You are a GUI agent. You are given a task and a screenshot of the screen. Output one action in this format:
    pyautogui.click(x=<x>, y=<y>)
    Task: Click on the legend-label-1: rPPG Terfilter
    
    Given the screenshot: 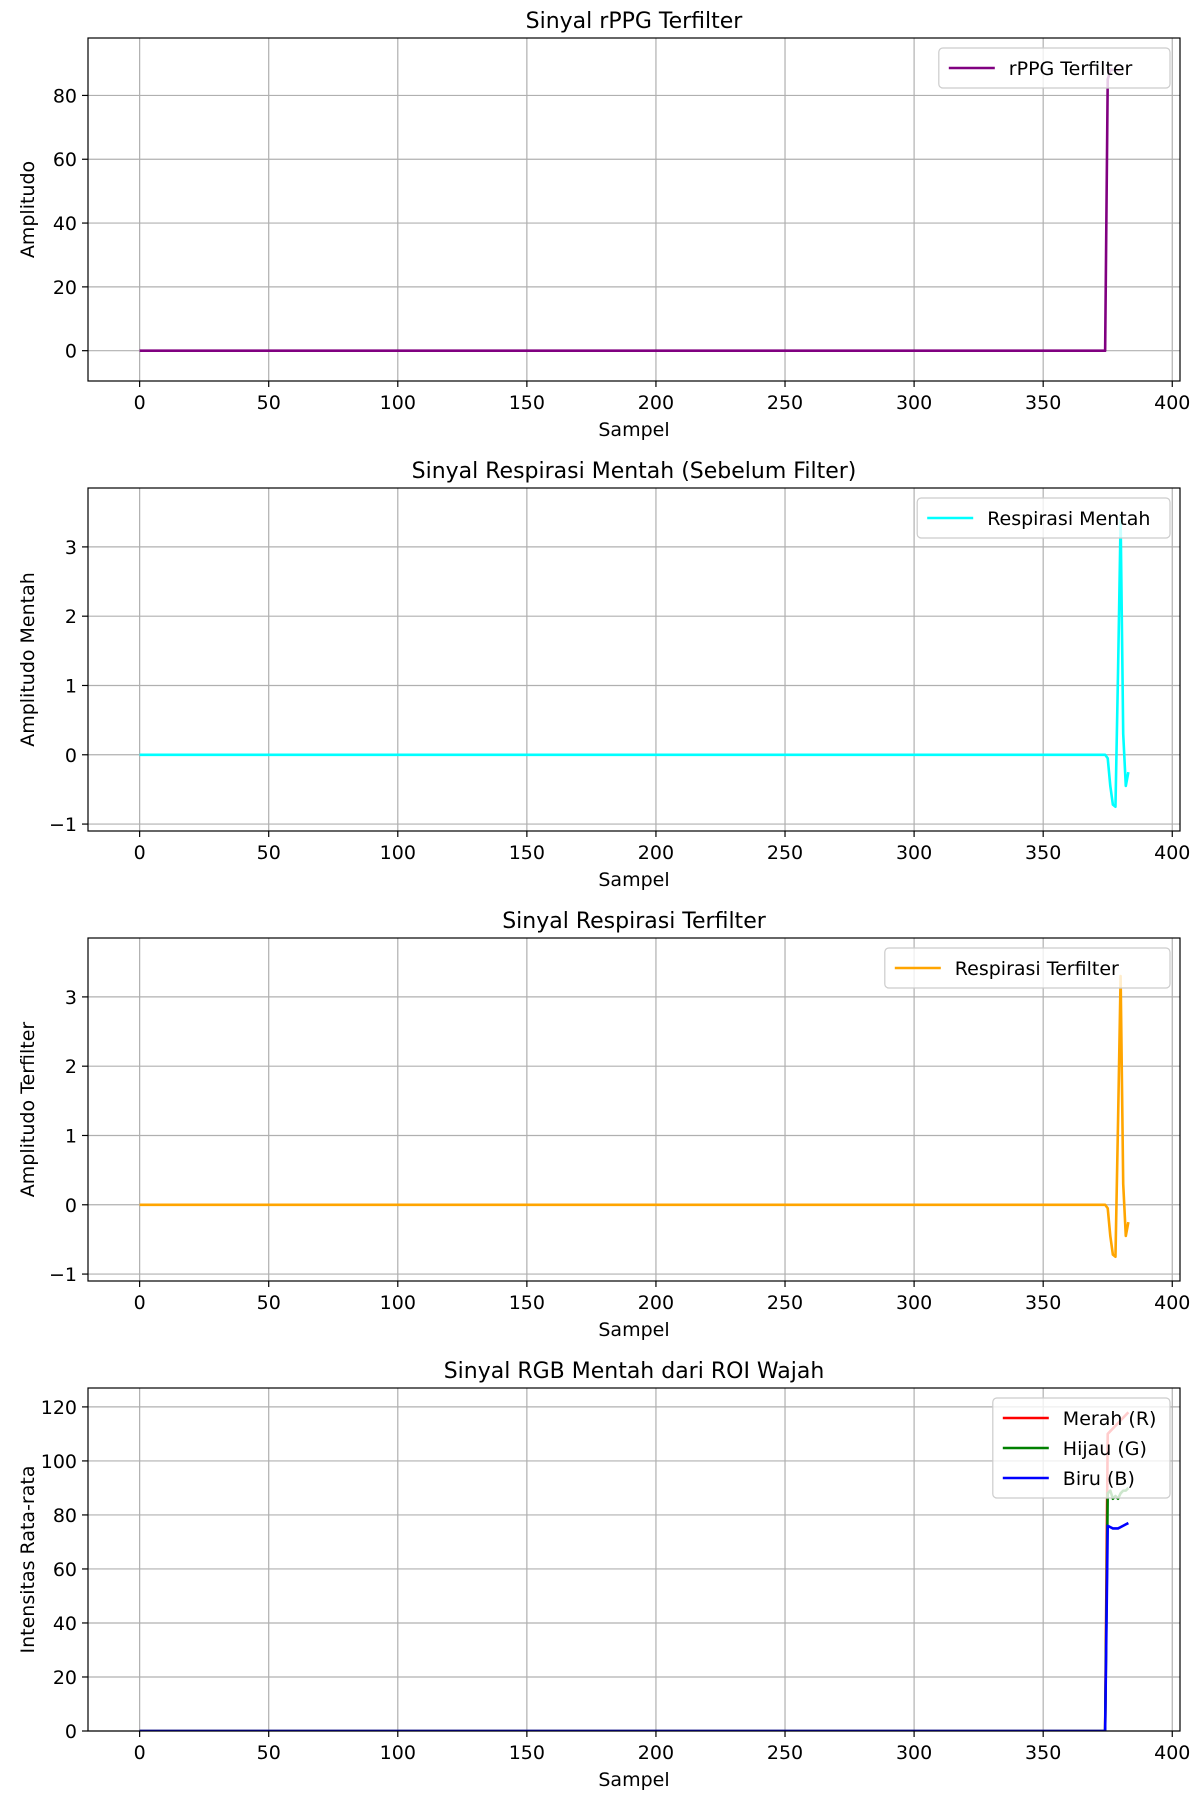 What is the action you would take?
    pyautogui.click(x=1071, y=69)
    